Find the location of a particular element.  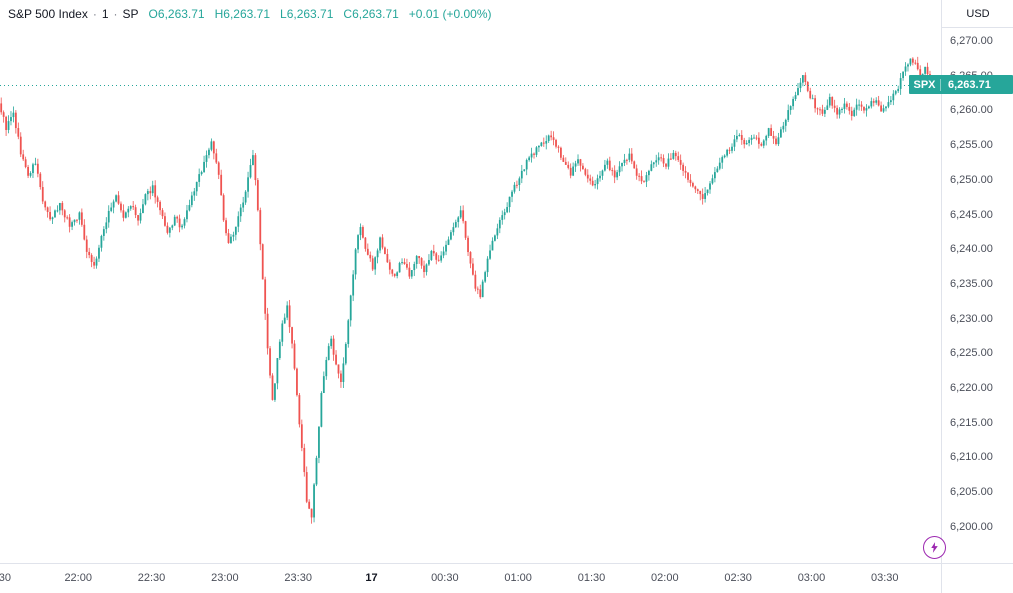

price-tick-label: 6,235.00 is located at coordinates (971, 283).